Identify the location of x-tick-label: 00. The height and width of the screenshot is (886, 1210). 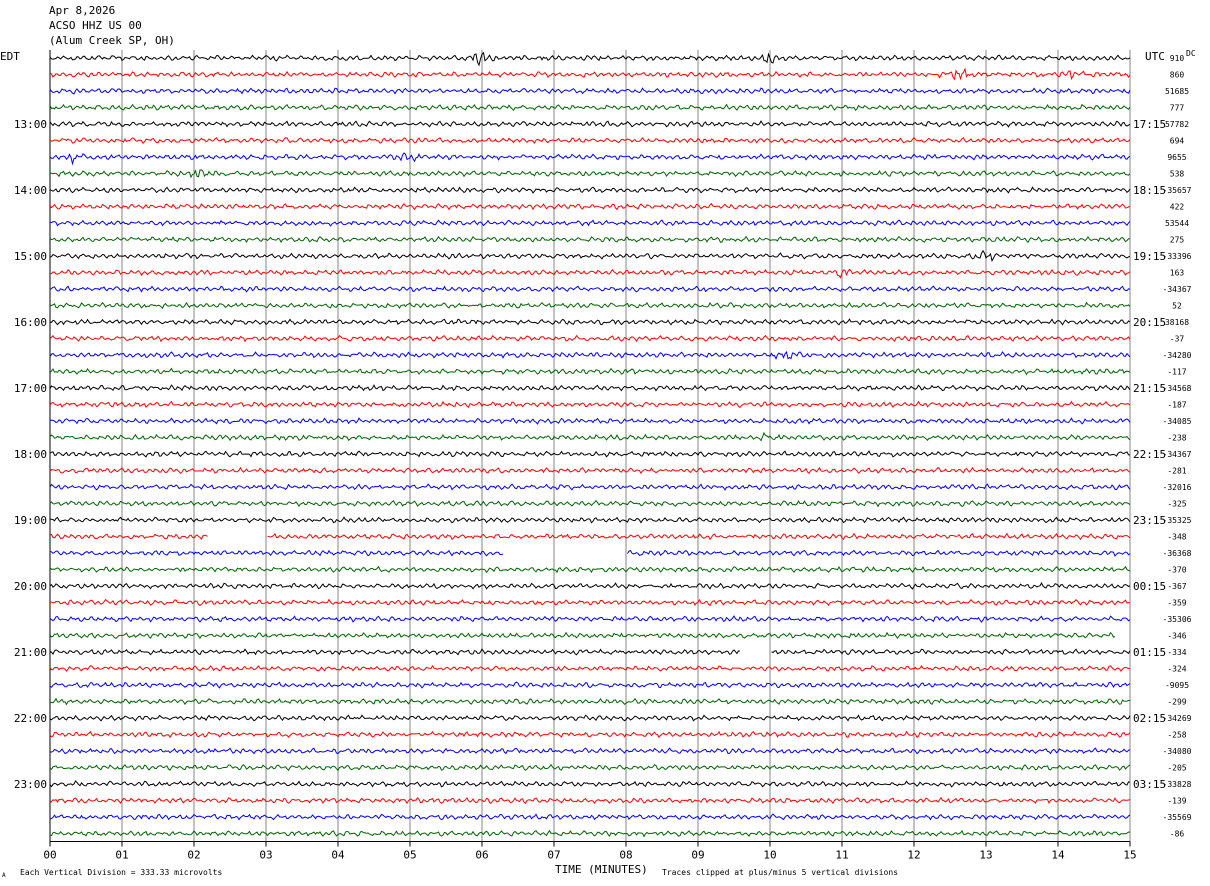
(49, 855).